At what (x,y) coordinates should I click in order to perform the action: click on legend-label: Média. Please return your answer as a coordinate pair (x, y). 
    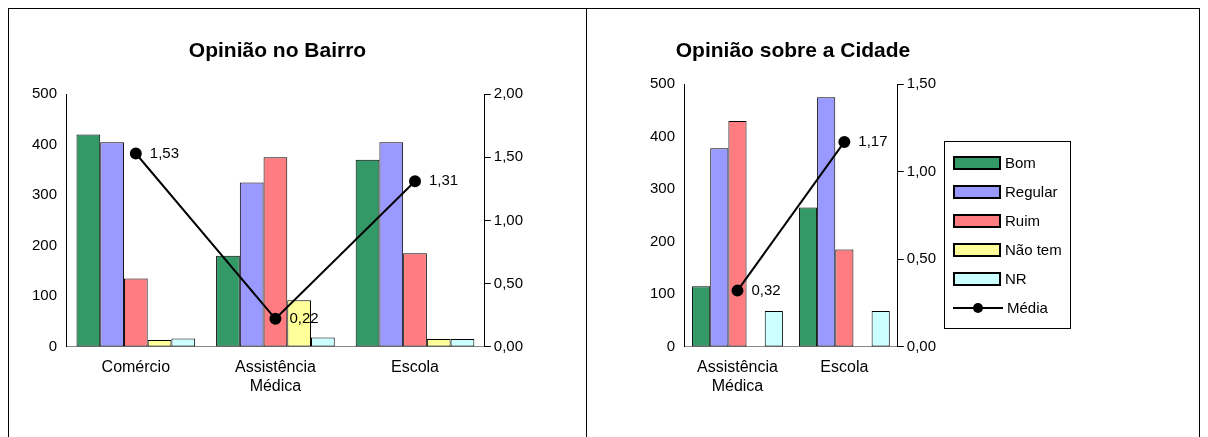
    Looking at the image, I should click on (1027, 308).